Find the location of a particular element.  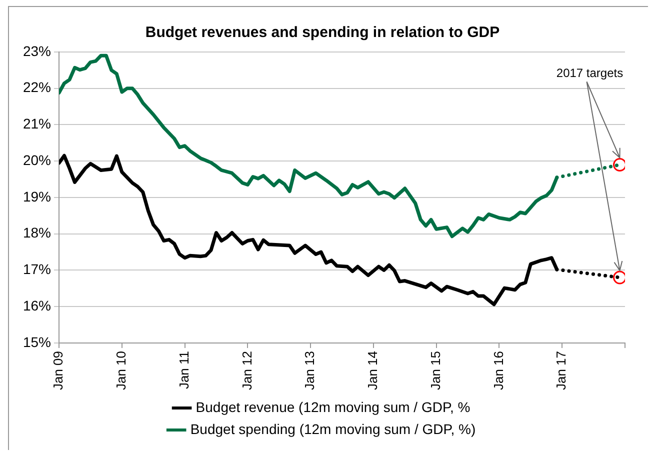

legend-label: Budget spending (12m moving sum / GDP, %) is located at coordinates (333, 428).